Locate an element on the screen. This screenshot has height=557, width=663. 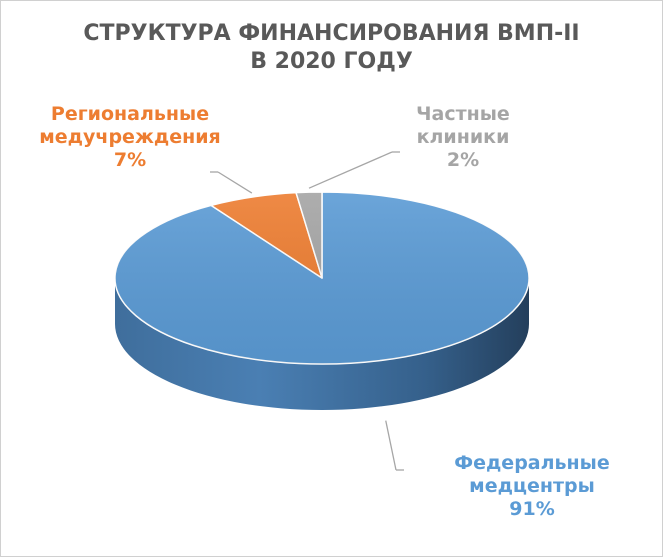
slice-label-federal-value: 91% is located at coordinates (532, 509).